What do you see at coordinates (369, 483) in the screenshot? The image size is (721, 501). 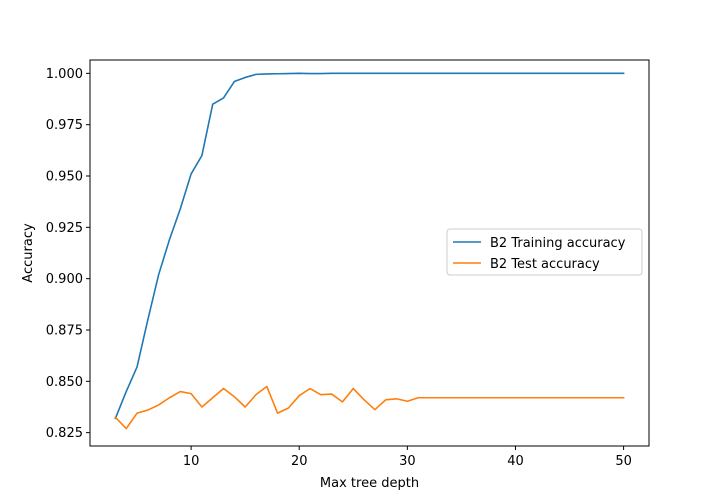 I see `x-axis-label: Max tree depth` at bounding box center [369, 483].